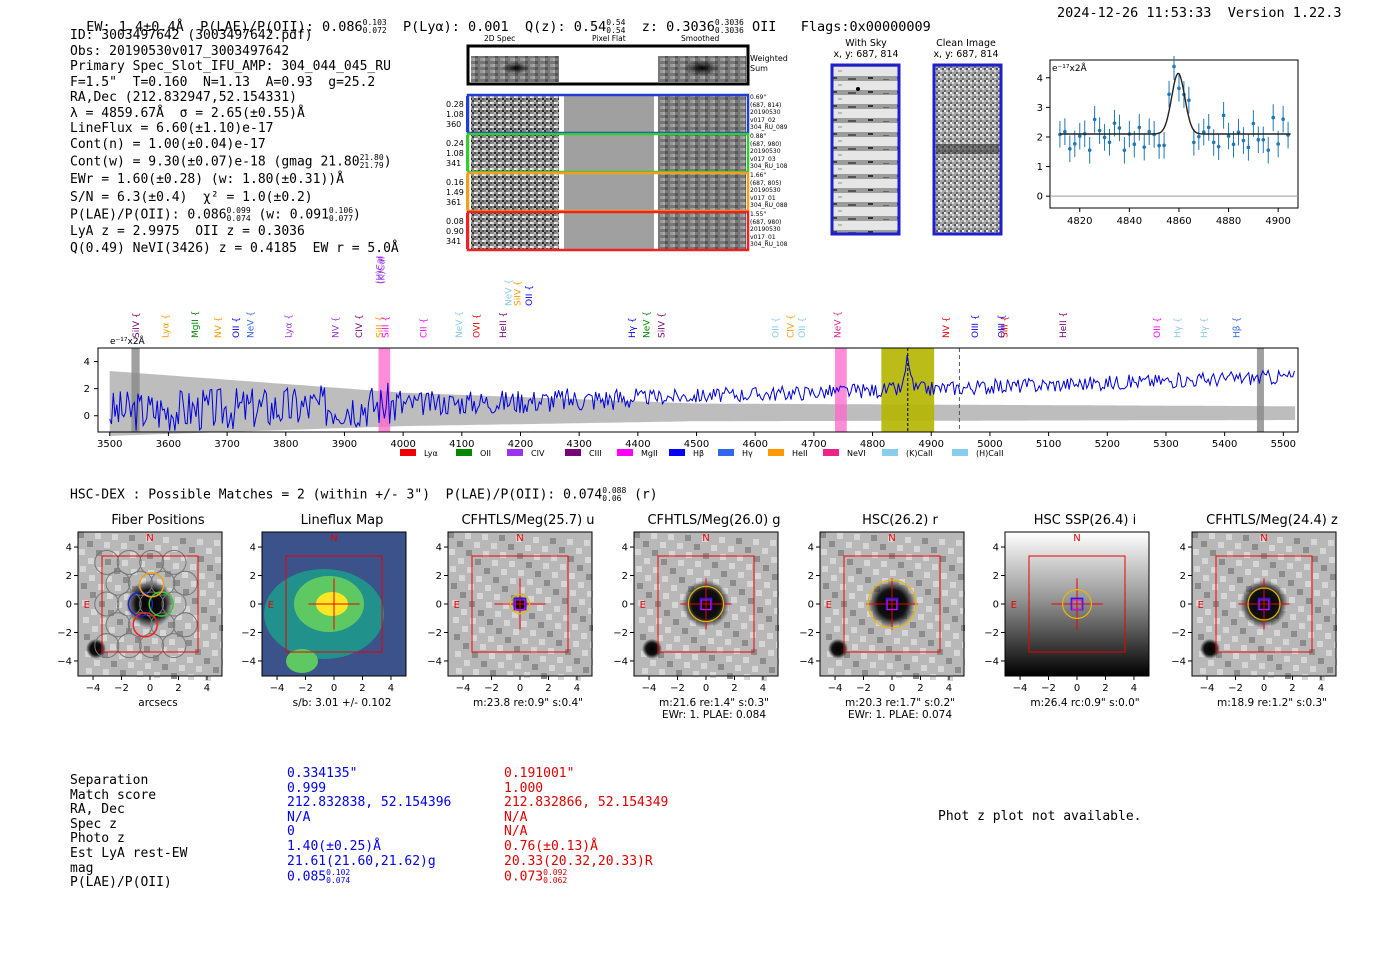 This screenshot has width=1400, height=953. I want to click on cutout-row-meta: 1.55" (687, 980) 20190530 v017_01 304_RU_108, so click(768, 230).